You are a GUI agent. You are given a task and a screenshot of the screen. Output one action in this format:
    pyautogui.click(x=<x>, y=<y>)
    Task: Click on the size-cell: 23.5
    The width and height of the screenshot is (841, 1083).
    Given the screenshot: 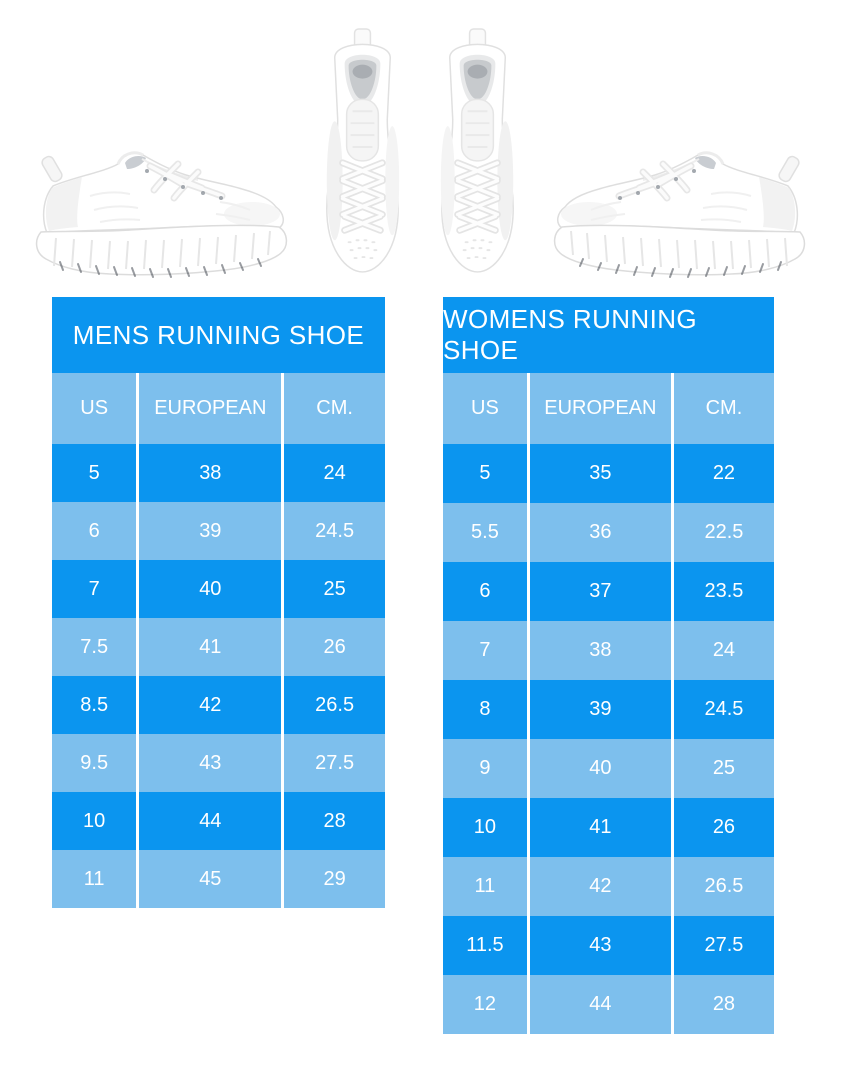 What is the action you would take?
    pyautogui.click(x=723, y=591)
    